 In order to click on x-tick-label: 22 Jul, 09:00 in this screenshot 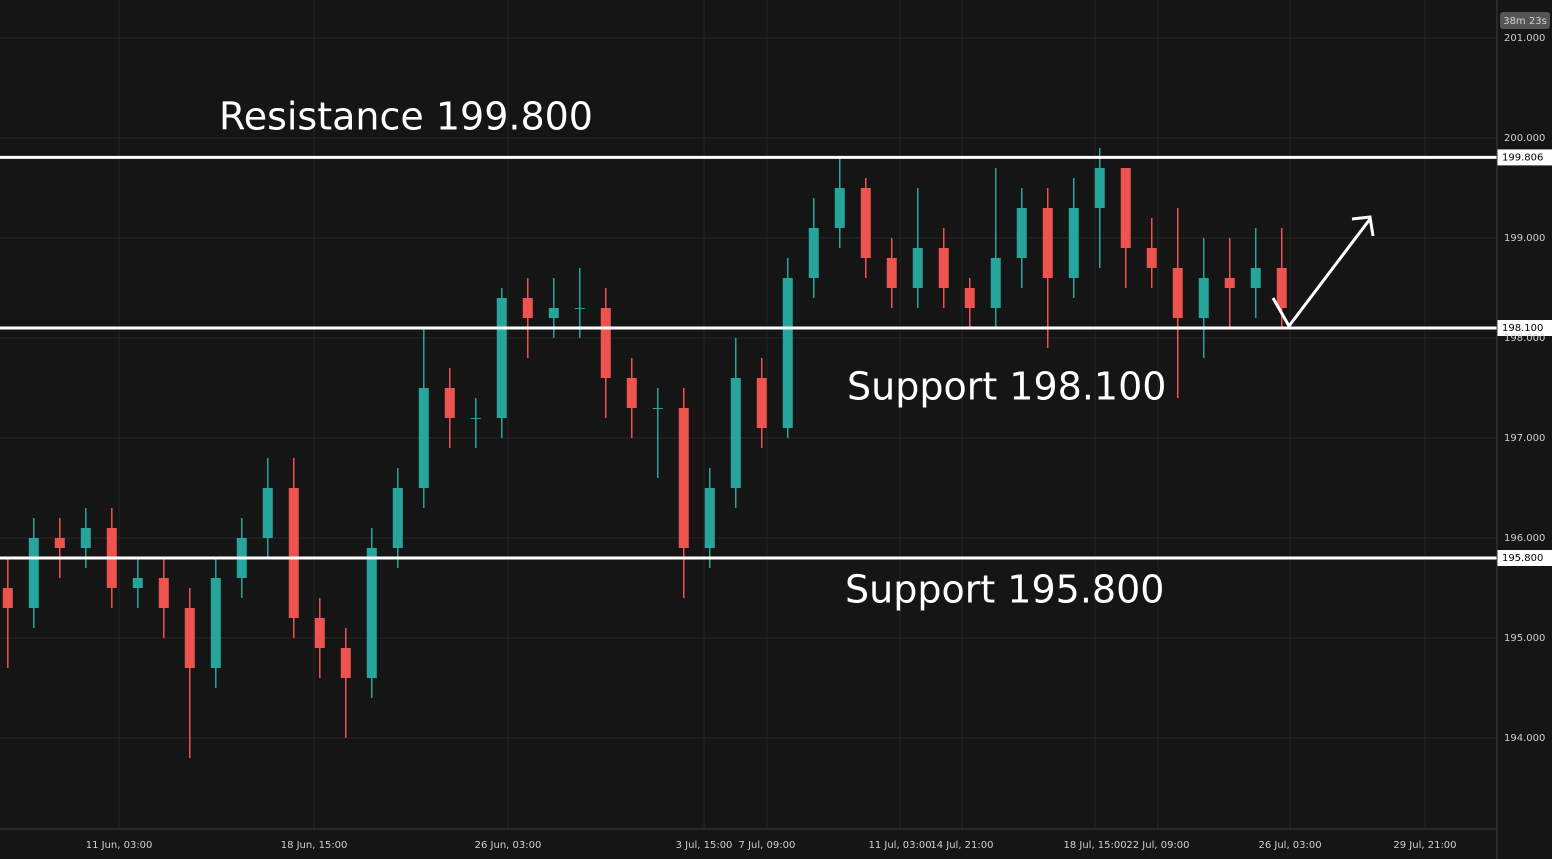, I will do `click(1157, 845)`.